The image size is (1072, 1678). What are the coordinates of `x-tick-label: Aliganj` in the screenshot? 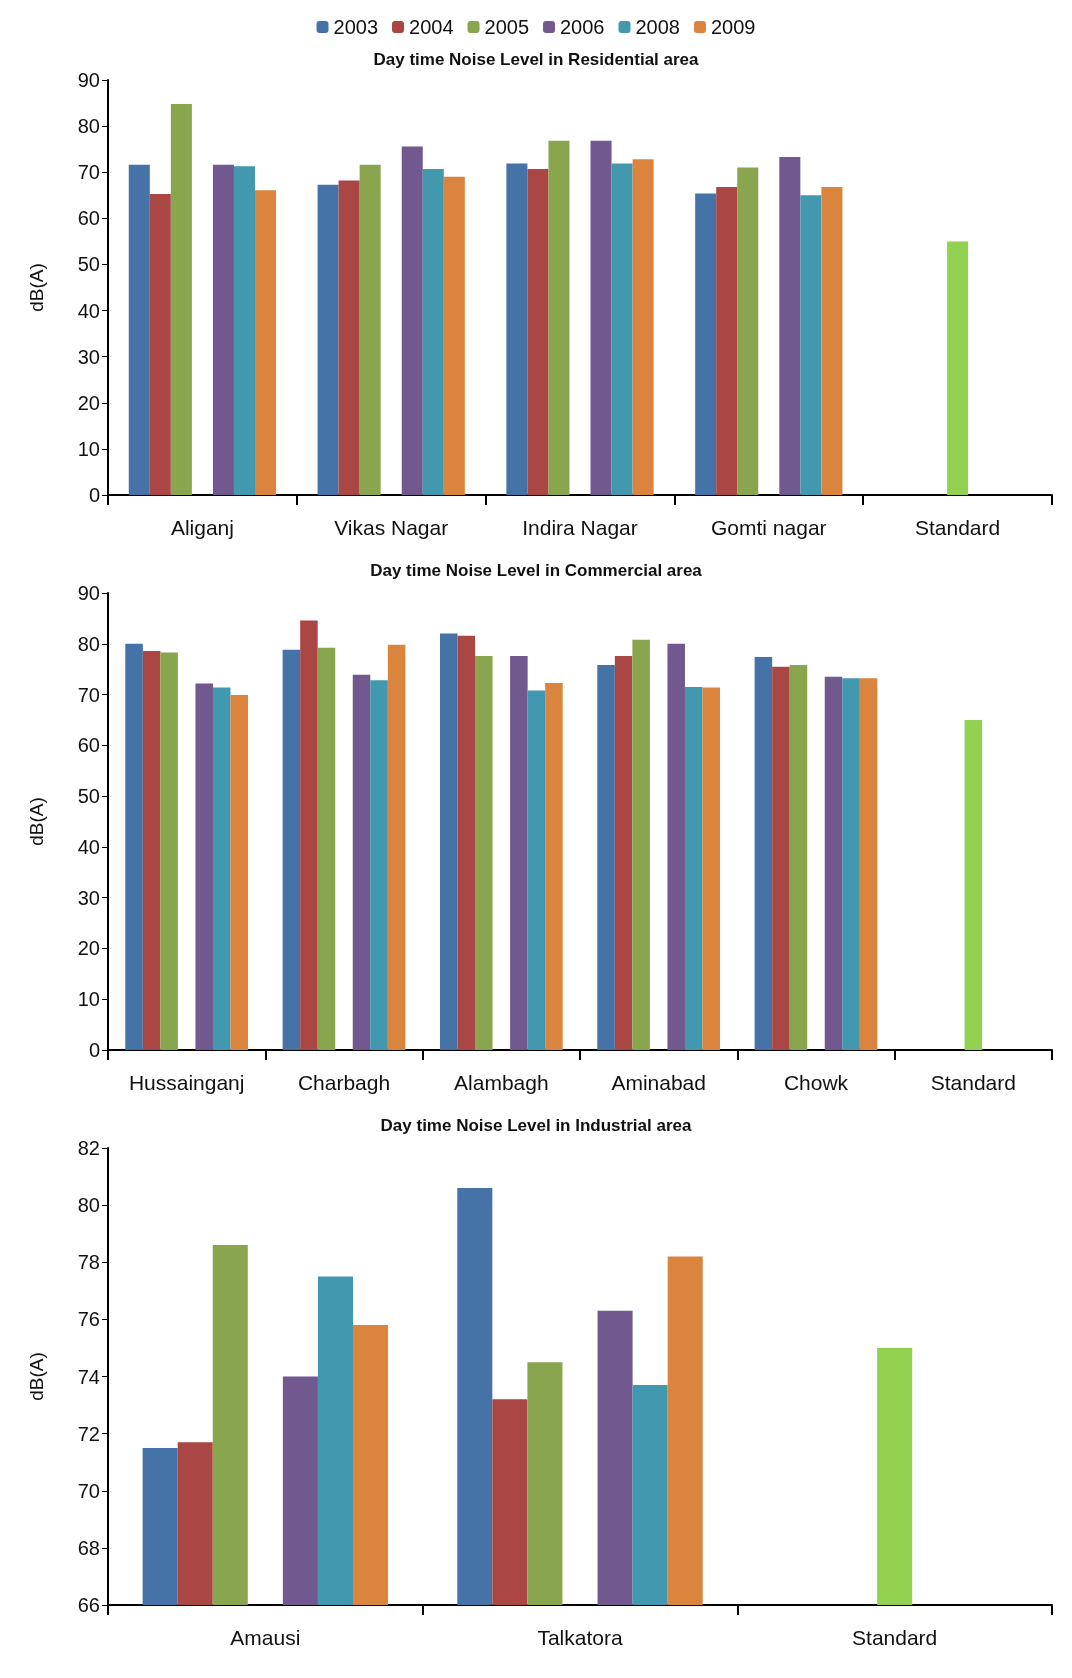 It's located at (202, 527).